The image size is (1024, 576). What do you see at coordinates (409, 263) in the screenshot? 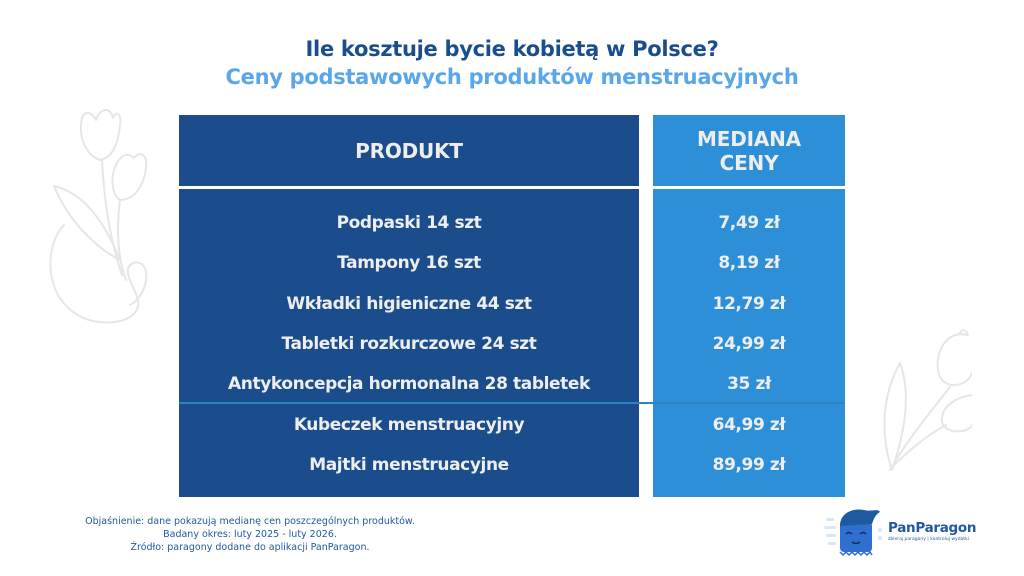
I see `product-cell: Tampony 16 szt` at bounding box center [409, 263].